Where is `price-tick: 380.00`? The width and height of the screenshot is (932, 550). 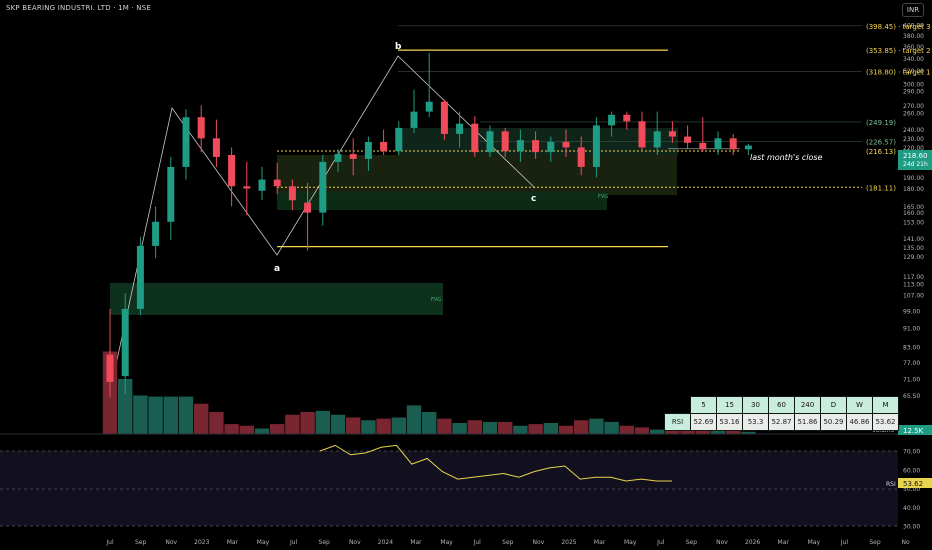 price-tick: 380.00 is located at coordinates (913, 36).